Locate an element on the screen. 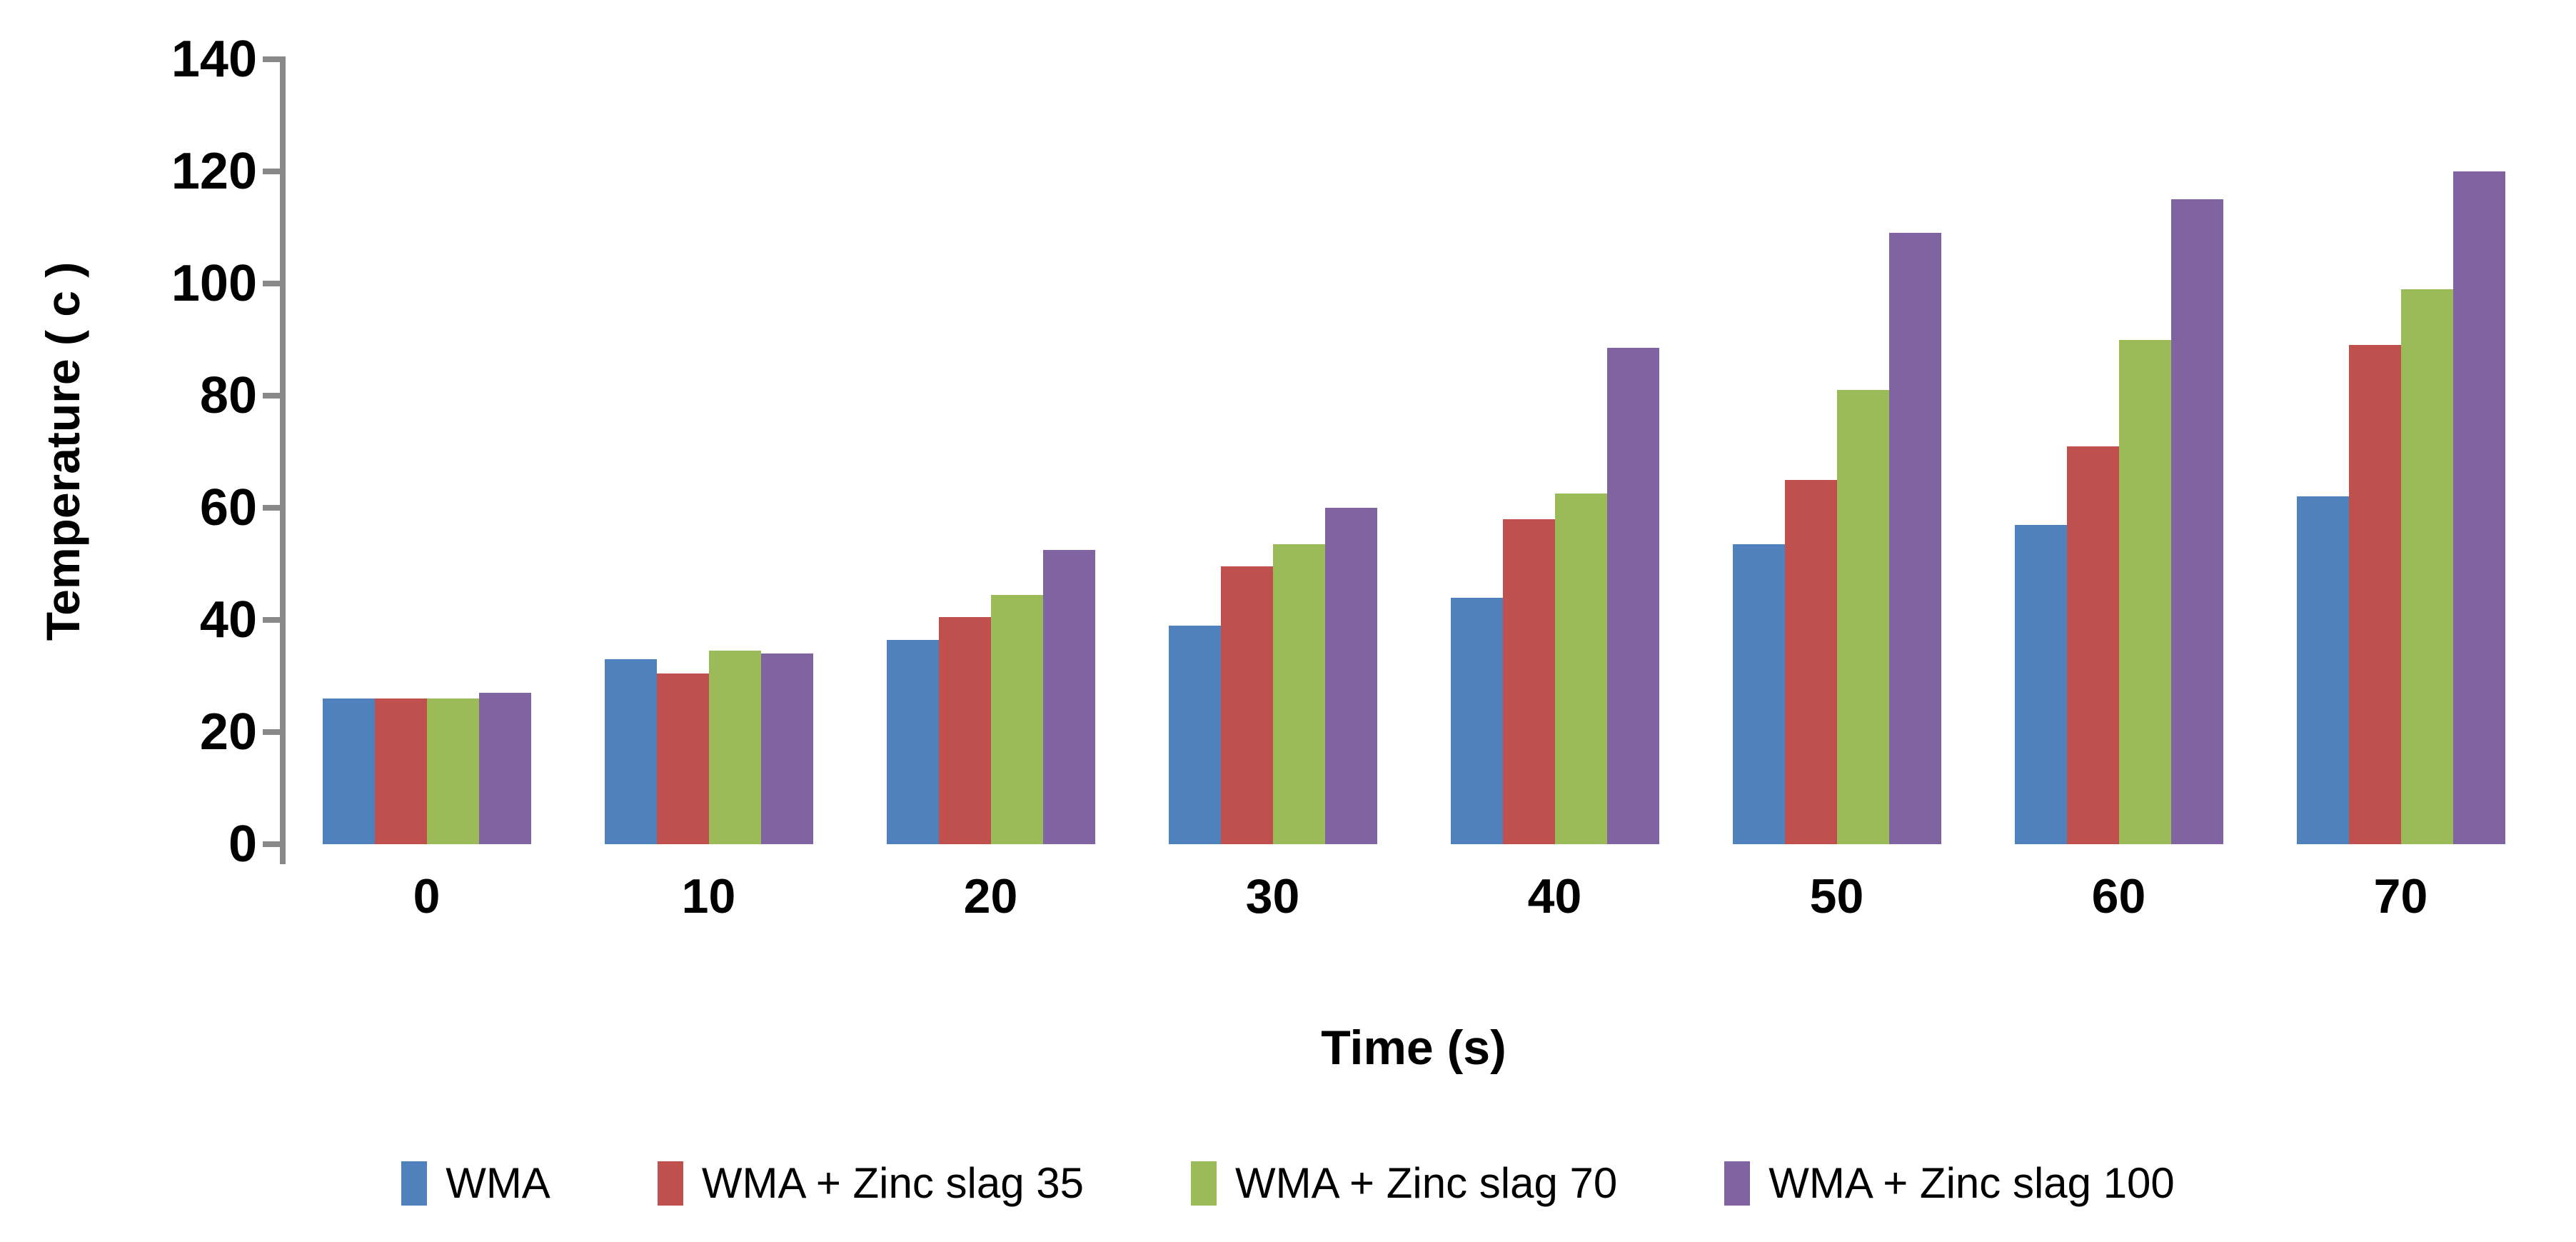  bar-wma-zinc-slag-35-t60 is located at coordinates (2092, 645).